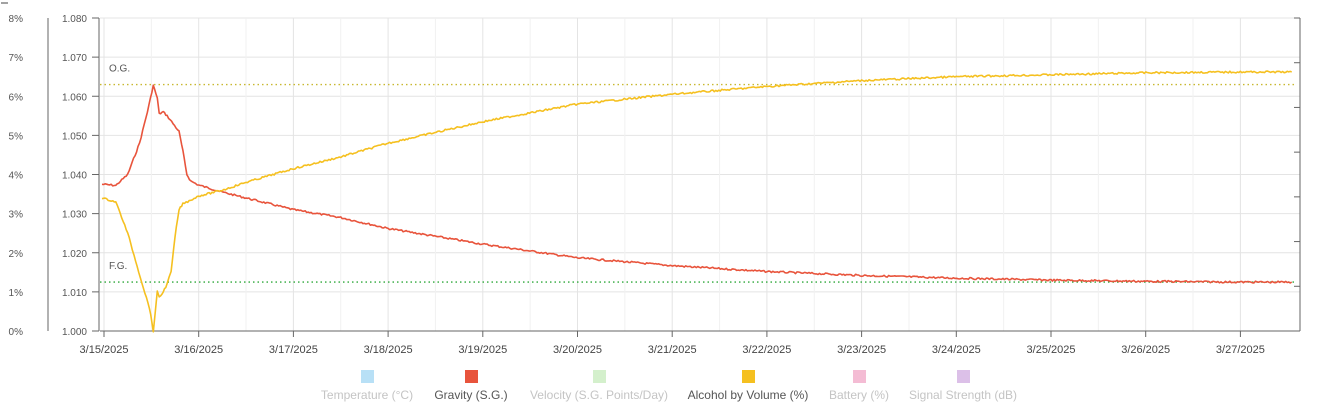  What do you see at coordinates (367, 395) in the screenshot?
I see `legend-label: Temperature (°C)` at bounding box center [367, 395].